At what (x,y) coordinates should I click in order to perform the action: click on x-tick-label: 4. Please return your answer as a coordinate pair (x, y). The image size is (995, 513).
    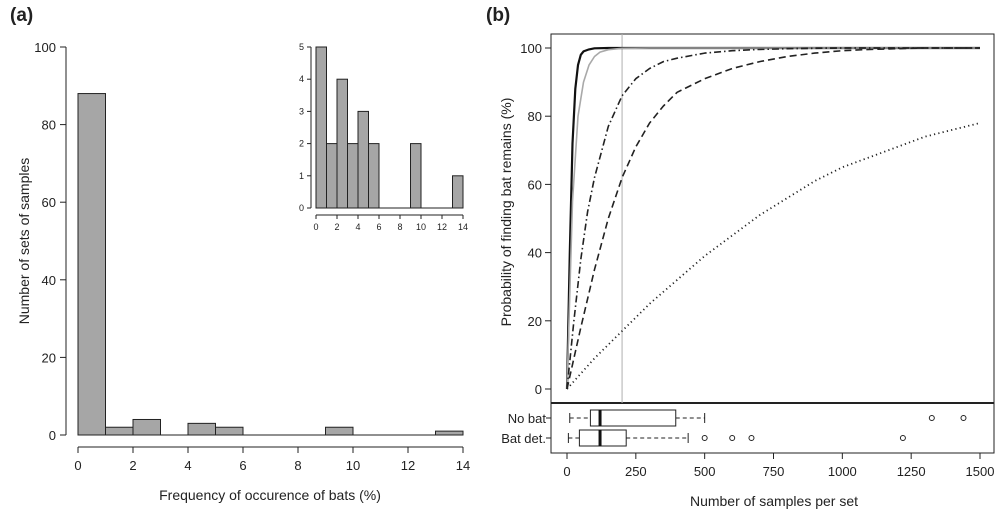
    Looking at the image, I should click on (187, 465).